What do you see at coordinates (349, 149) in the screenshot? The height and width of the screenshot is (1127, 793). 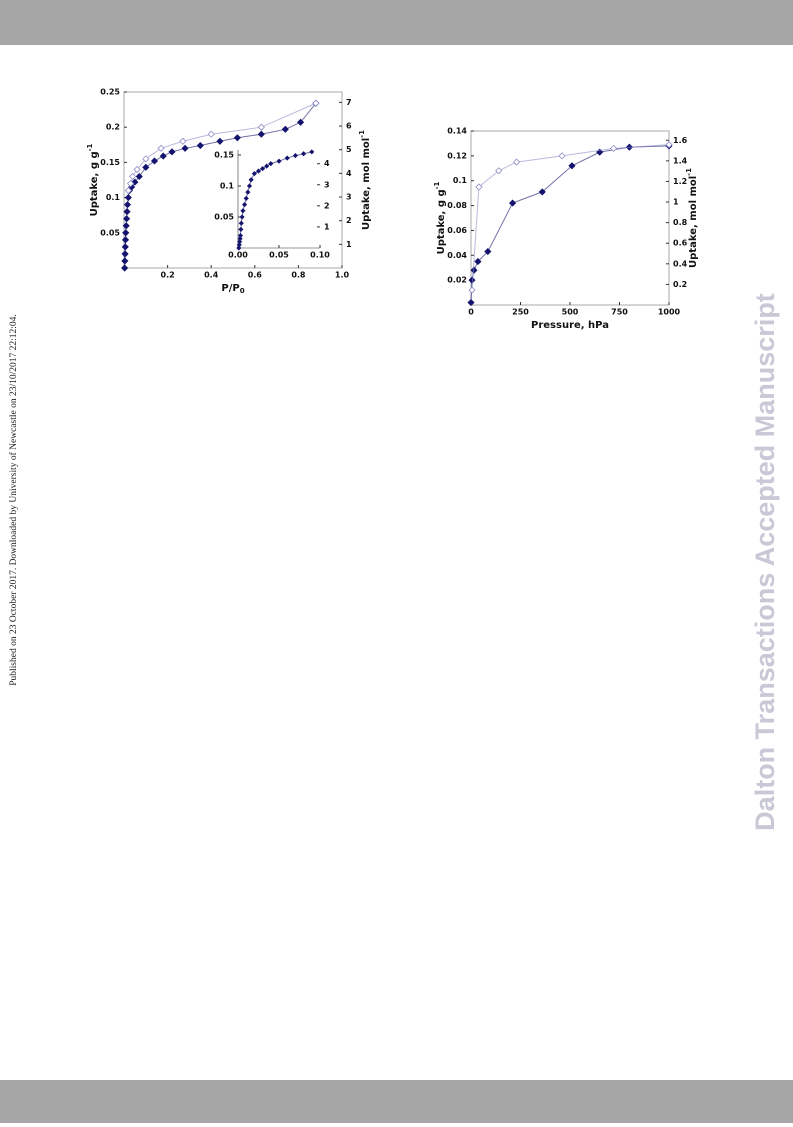 I see `y2-tick-label: 5` at bounding box center [349, 149].